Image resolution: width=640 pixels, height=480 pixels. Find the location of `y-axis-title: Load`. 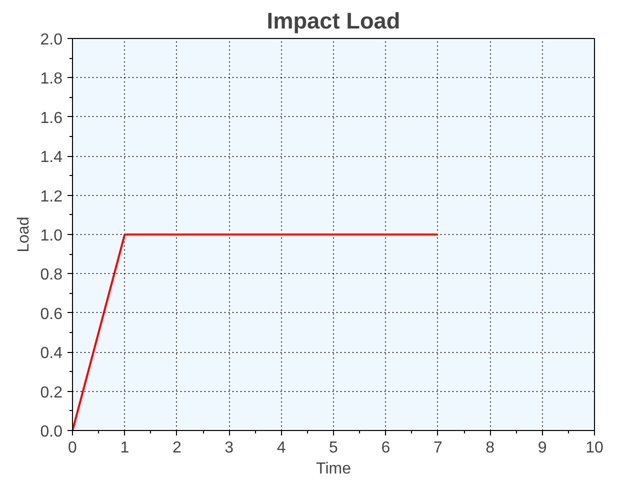

y-axis-title: Load is located at coordinates (23, 234).